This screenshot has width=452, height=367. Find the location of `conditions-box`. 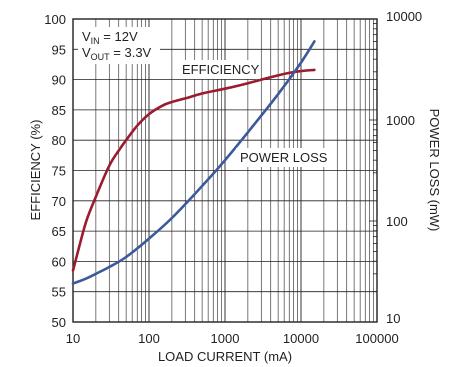

conditions-box is located at coordinates (119, 45).